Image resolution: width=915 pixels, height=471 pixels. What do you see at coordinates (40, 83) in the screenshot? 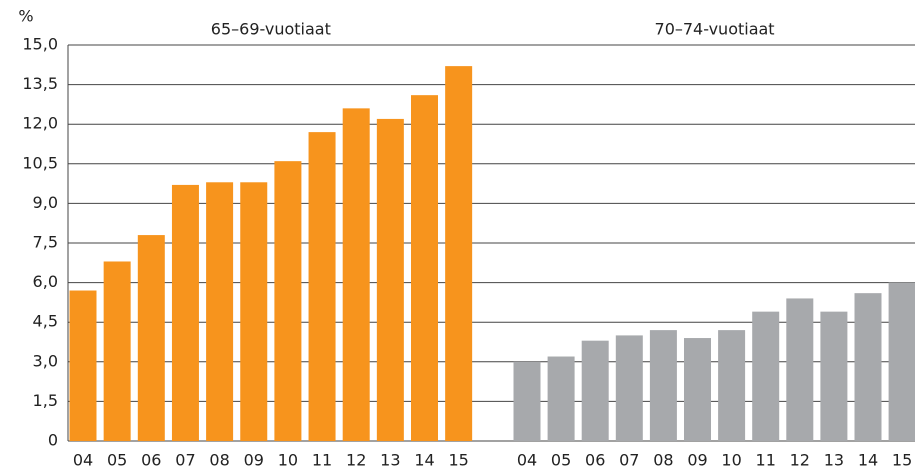
I see `y-tick-label: 13,5` at bounding box center [40, 83].